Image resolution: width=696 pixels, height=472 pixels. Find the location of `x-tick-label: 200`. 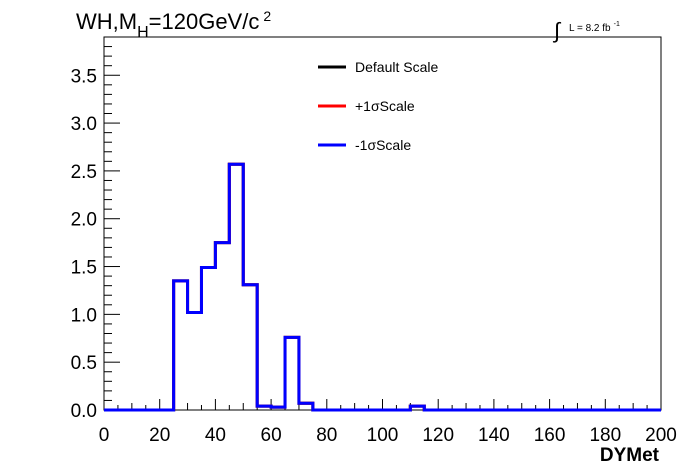

x-tick-label: 200 is located at coordinates (661, 435).